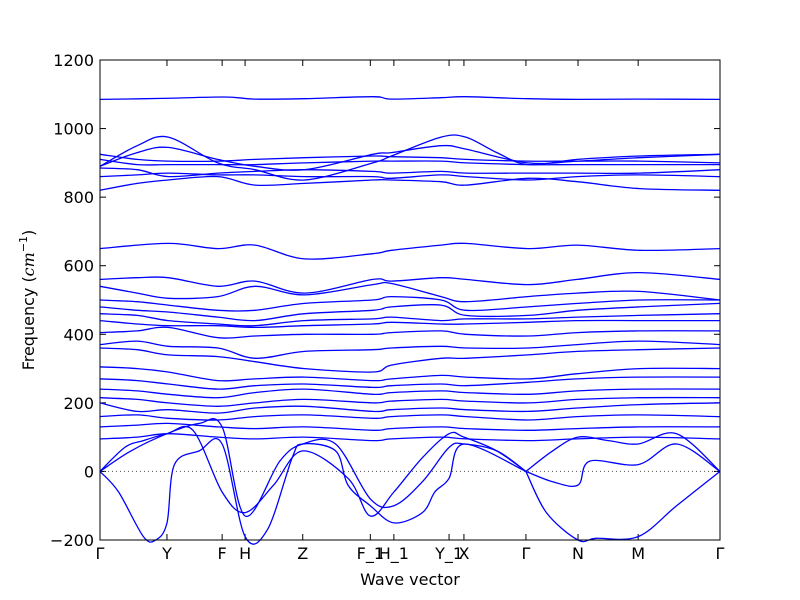  Describe the element at coordinates (578, 553) in the screenshot. I see `x-tick-label: N` at that location.